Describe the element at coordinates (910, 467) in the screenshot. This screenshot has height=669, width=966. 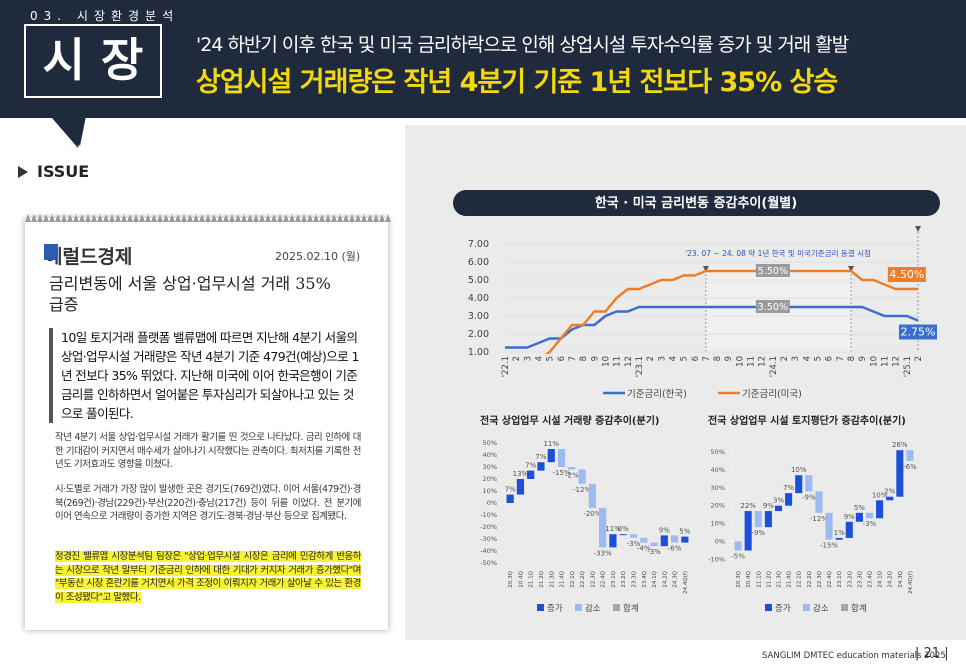
I see `value-label: -6%` at that location.